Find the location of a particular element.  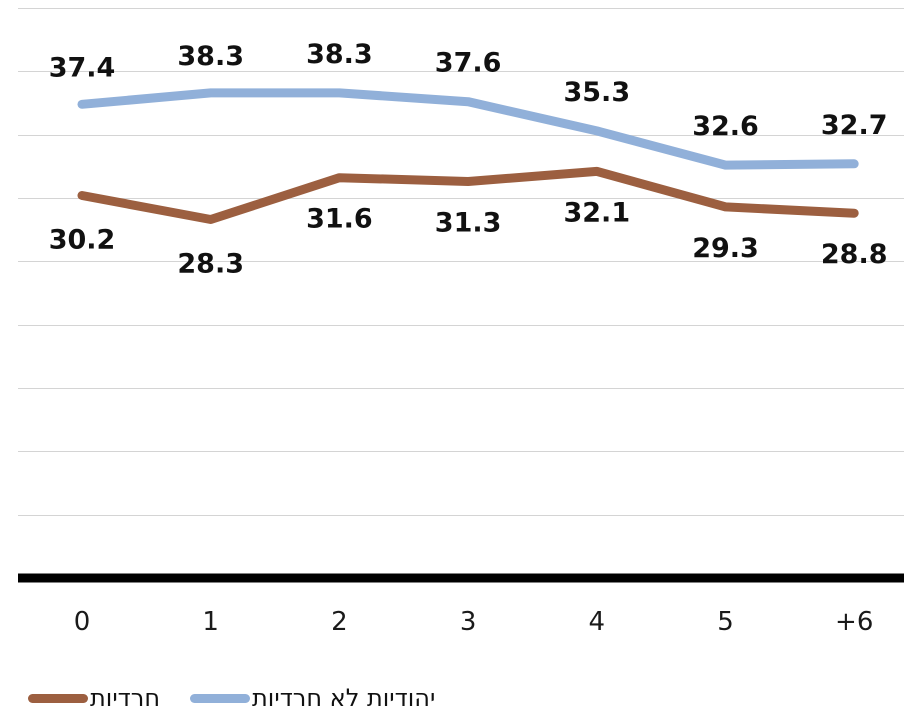

data-label-non-haredi: 32.6 is located at coordinates (725, 126).